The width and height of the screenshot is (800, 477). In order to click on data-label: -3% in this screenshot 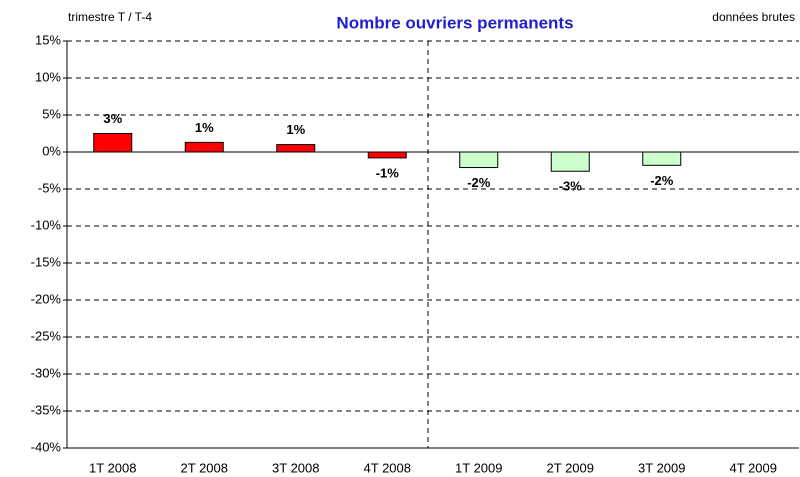, I will do `click(571, 186)`.